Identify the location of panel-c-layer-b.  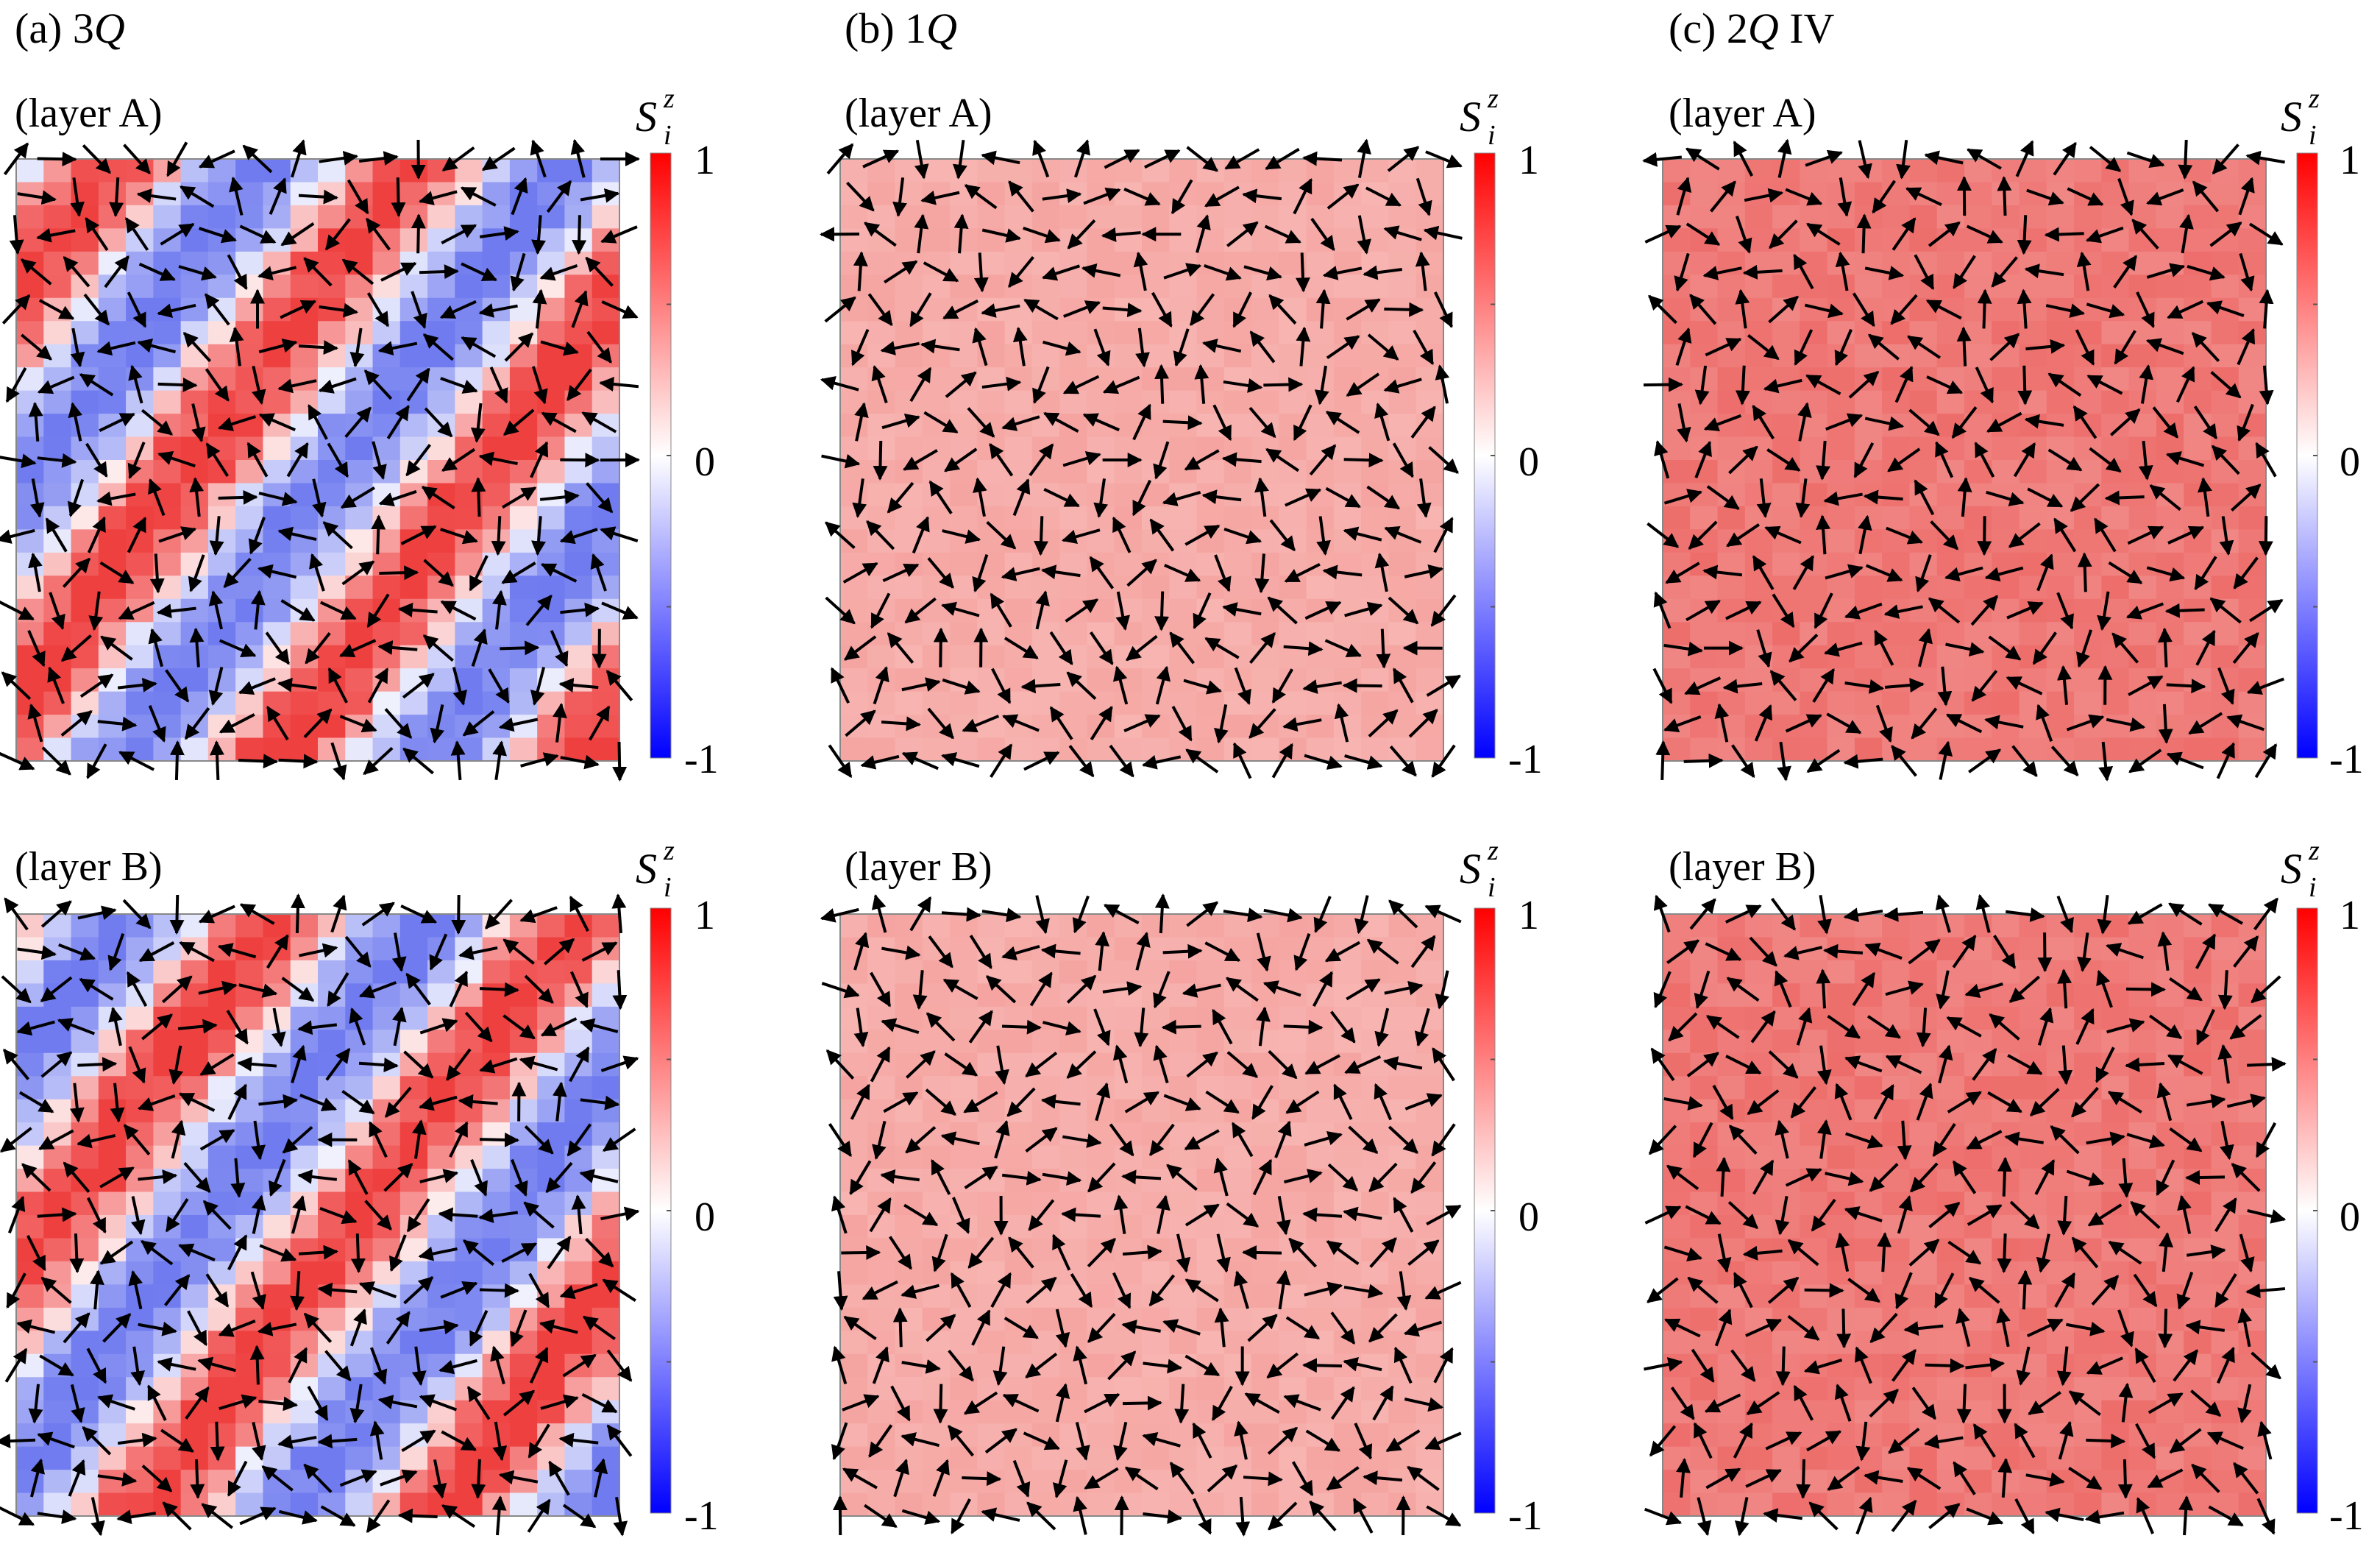
(1966, 1215).